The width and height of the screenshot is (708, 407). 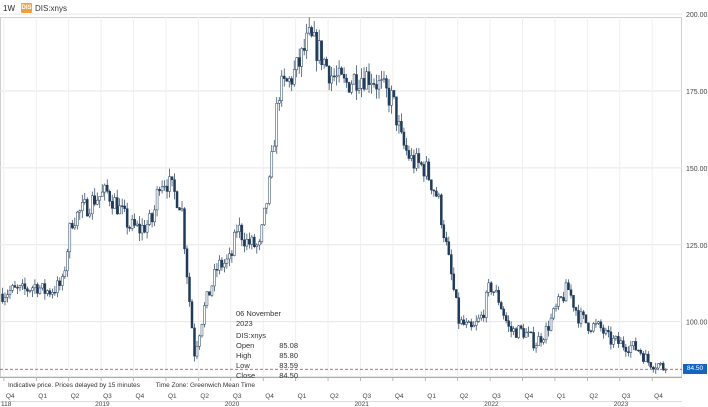 I want to click on timezone-note: Time Zone: Greenwich Mean Time, so click(x=205, y=385).